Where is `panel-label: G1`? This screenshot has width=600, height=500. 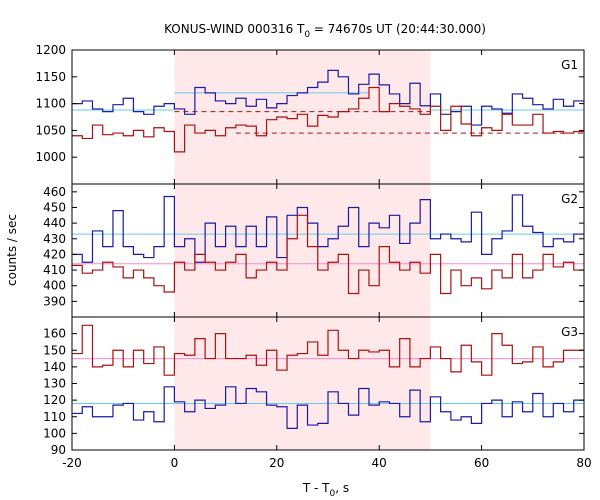
panel-label: G1 is located at coordinates (569, 65).